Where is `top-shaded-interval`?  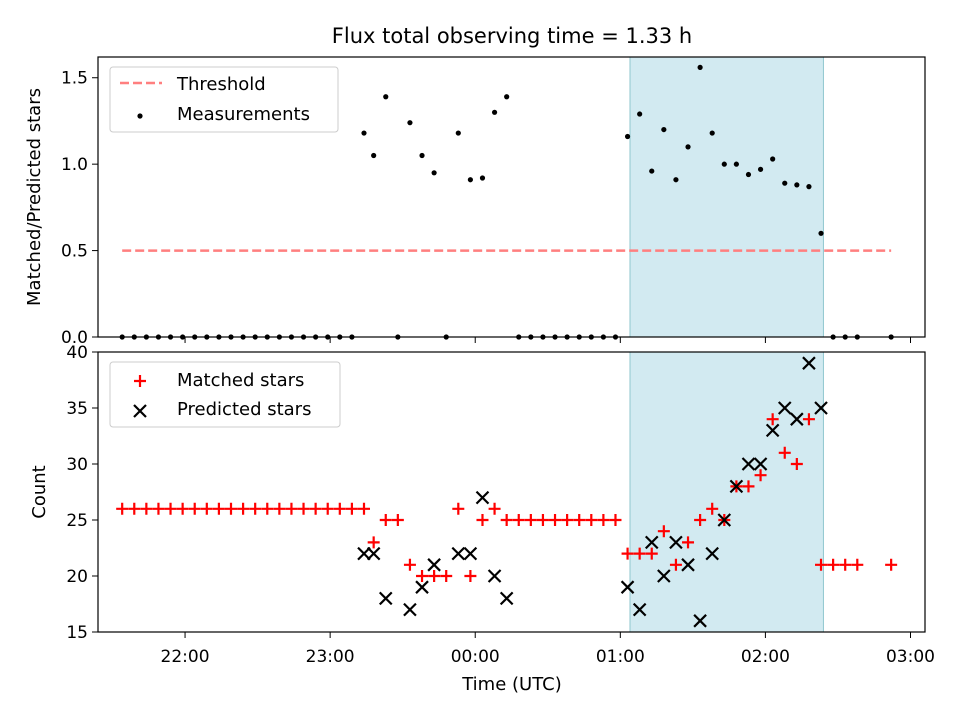 top-shaded-interval is located at coordinates (726, 197).